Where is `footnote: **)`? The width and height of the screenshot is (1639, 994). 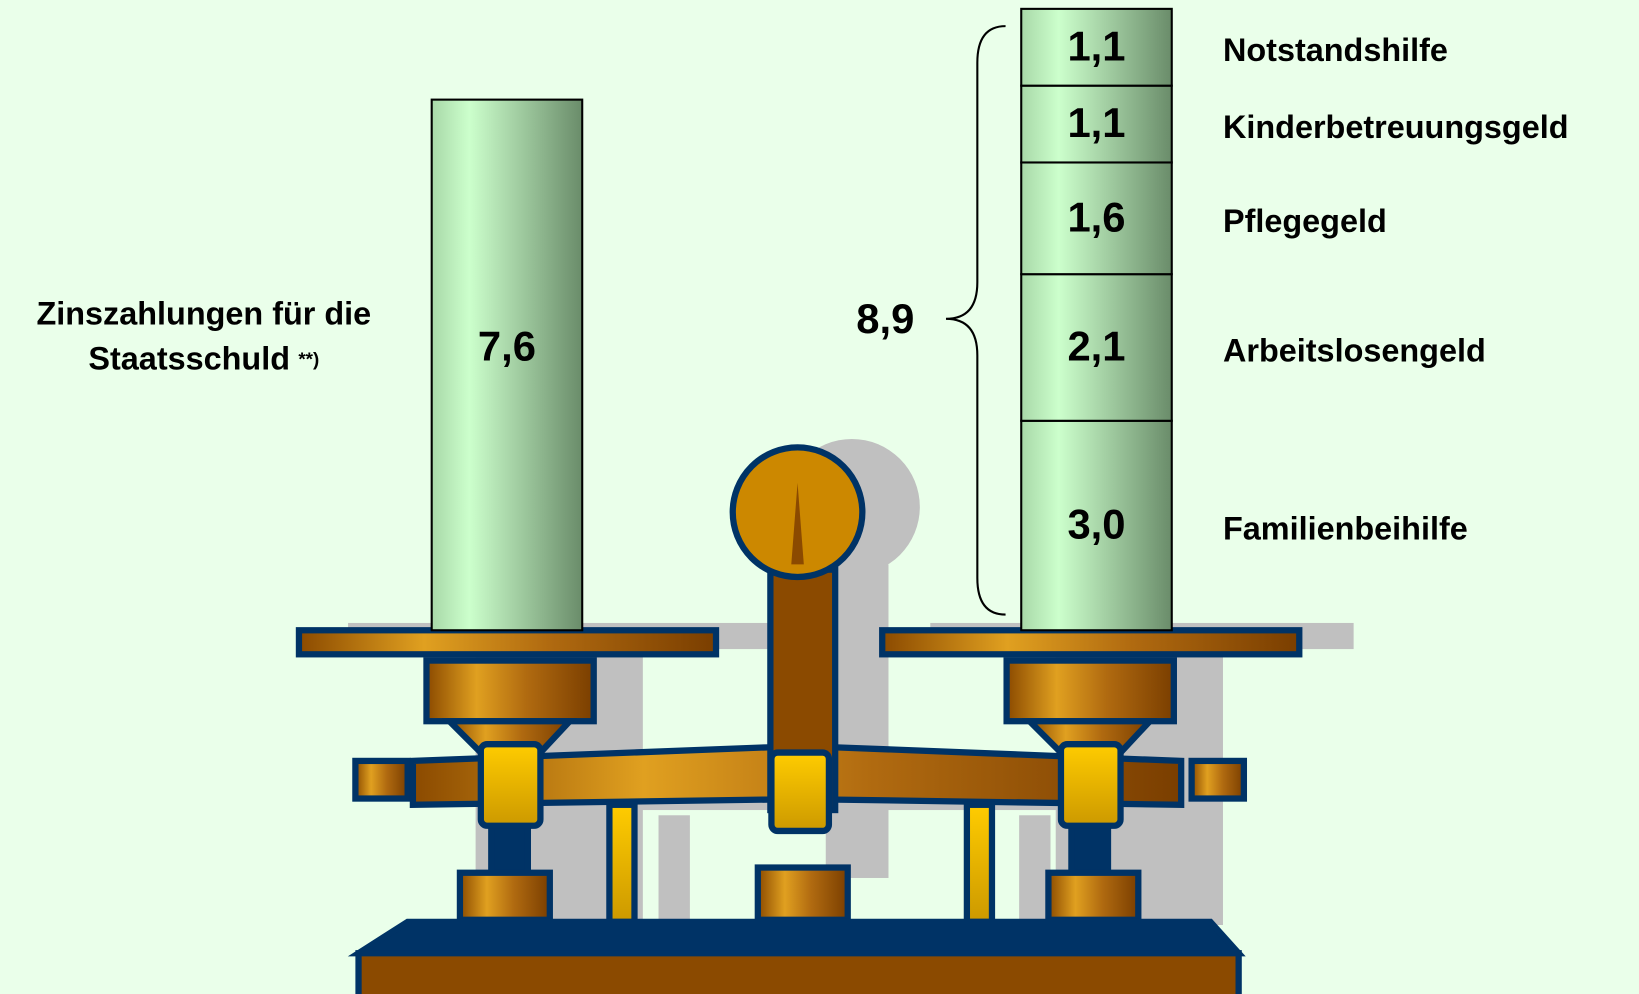 footnote: **) is located at coordinates (308, 359).